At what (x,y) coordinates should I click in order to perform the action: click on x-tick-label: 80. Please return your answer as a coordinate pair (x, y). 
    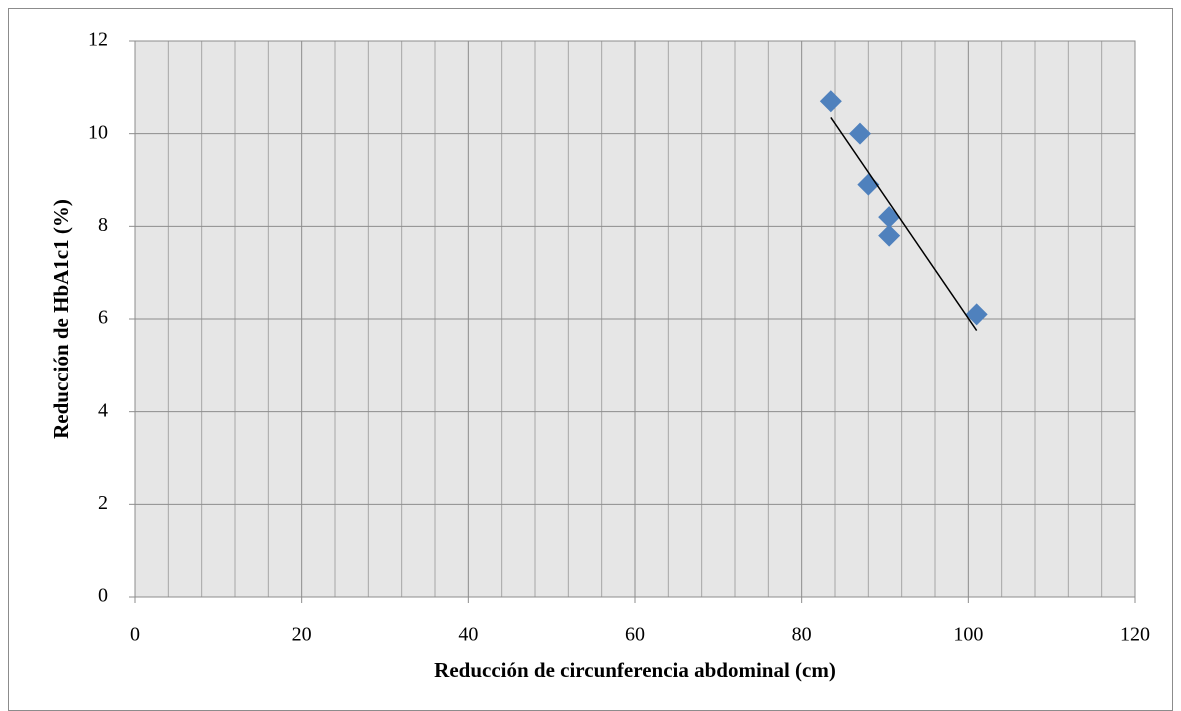
    Looking at the image, I should click on (802, 635).